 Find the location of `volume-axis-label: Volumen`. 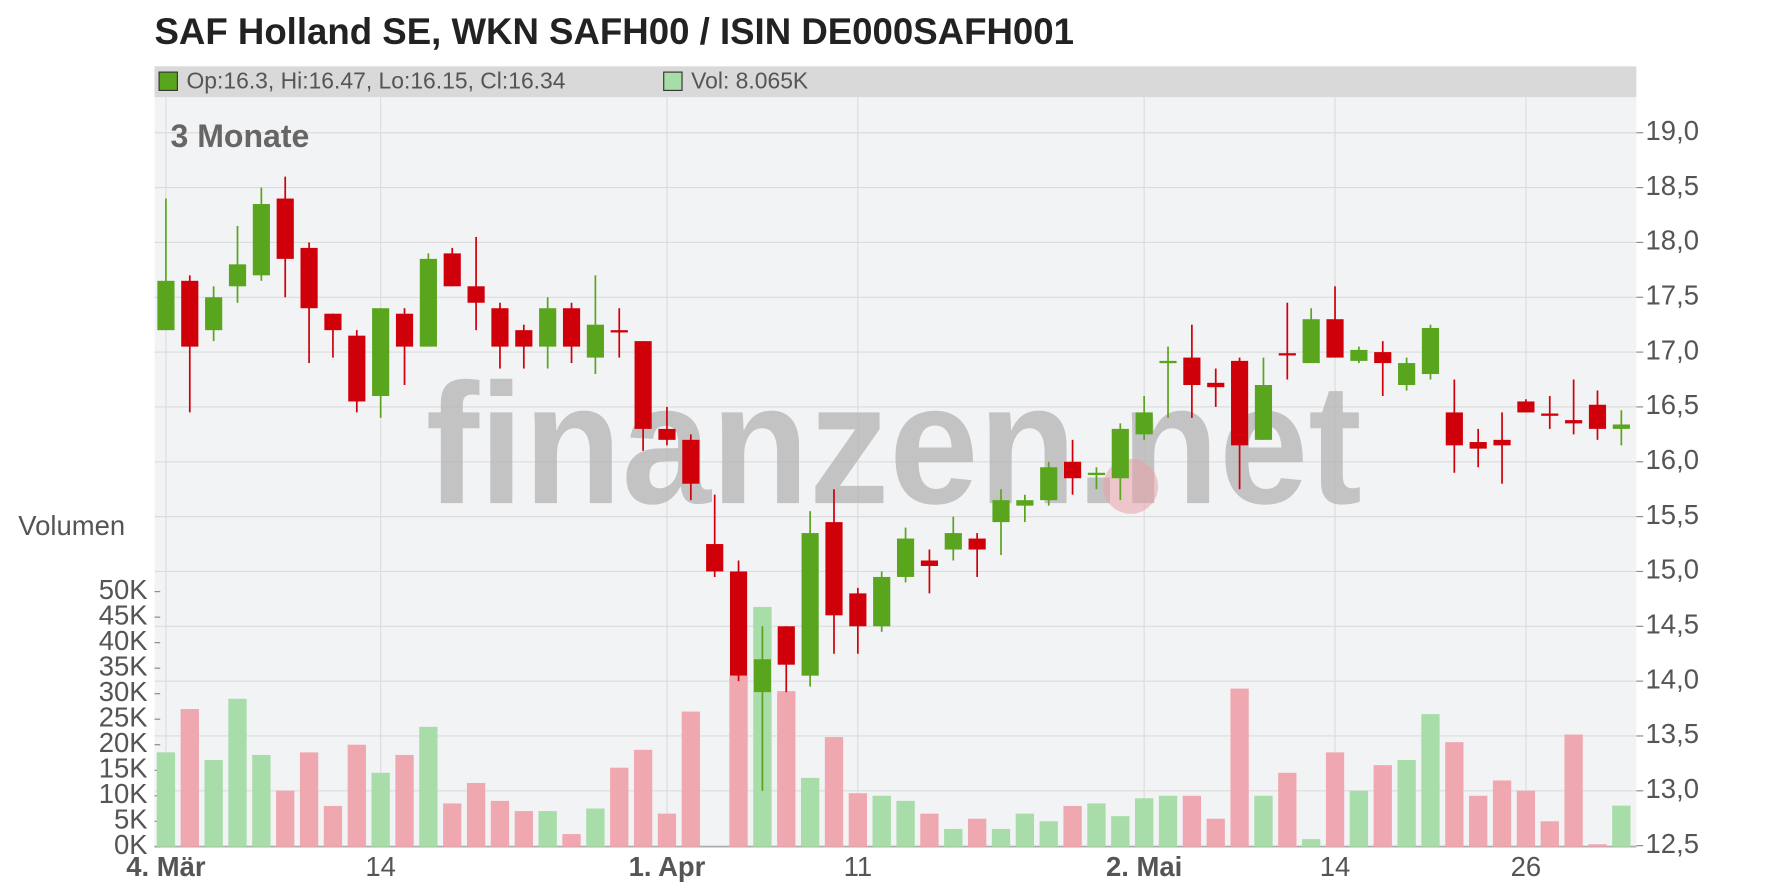

volume-axis-label: Volumen is located at coordinates (71, 525).